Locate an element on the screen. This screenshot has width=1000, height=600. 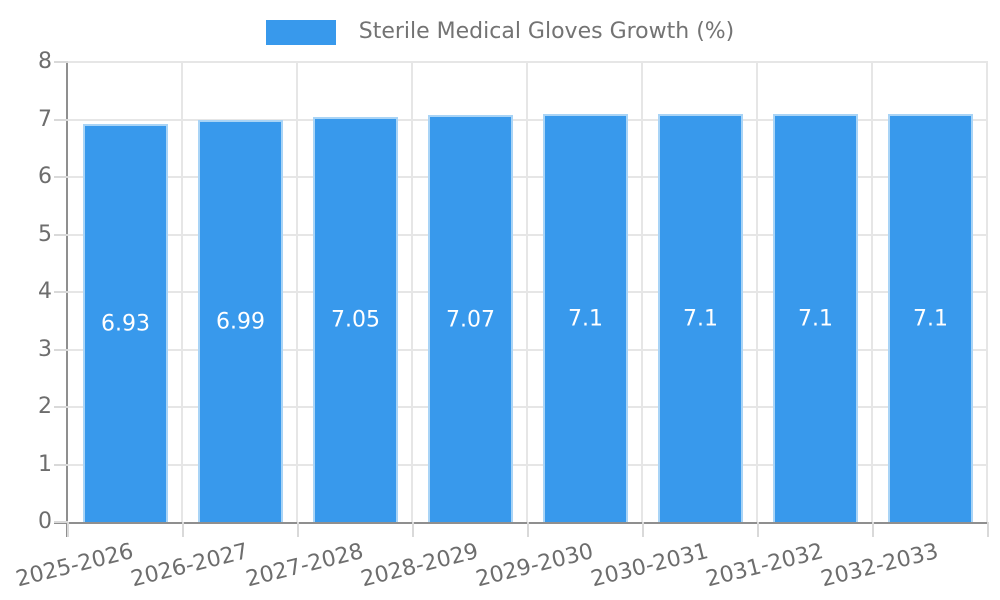
x-tick-label: 2025-2026 is located at coordinates (74, 566).